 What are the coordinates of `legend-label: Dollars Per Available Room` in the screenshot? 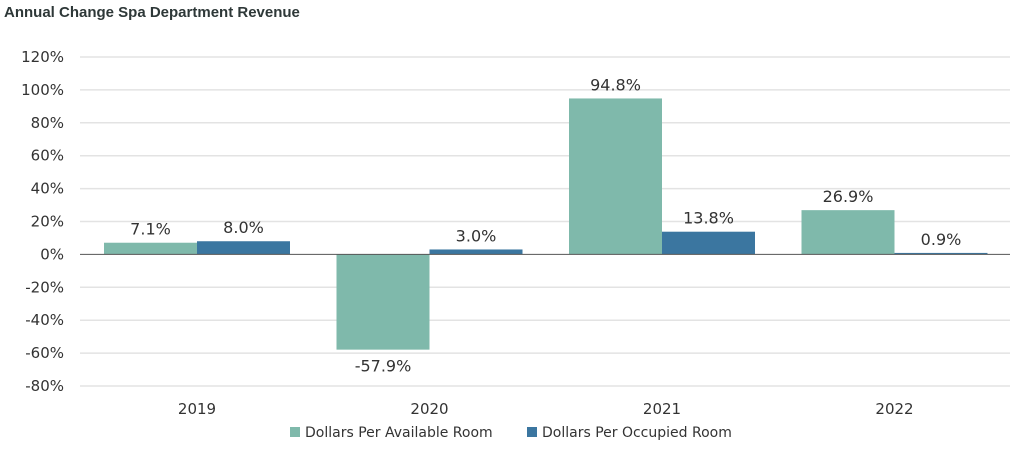 It's located at (399, 433).